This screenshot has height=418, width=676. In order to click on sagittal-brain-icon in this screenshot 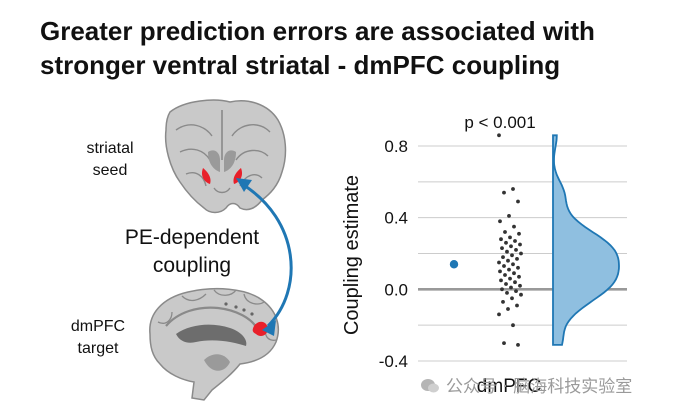, I will do `click(214, 344)`.